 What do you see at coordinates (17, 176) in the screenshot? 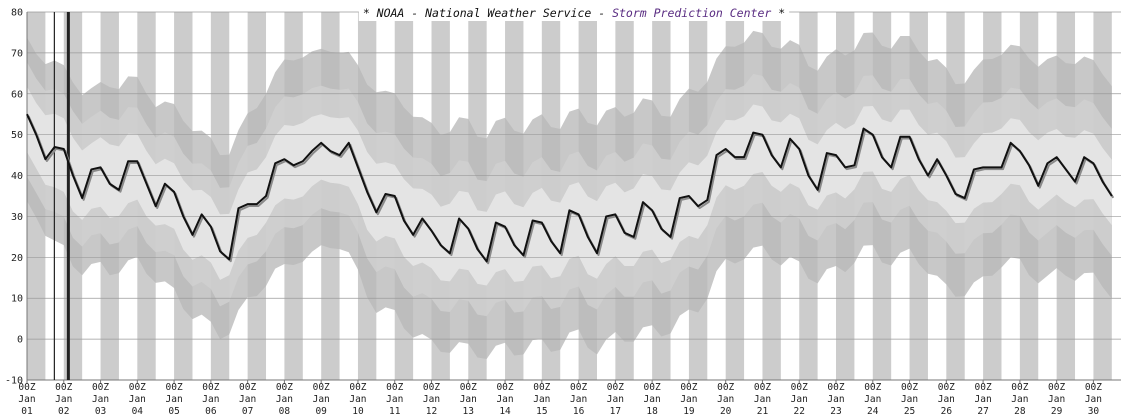
I see `y-tick-label: 40` at bounding box center [17, 176].